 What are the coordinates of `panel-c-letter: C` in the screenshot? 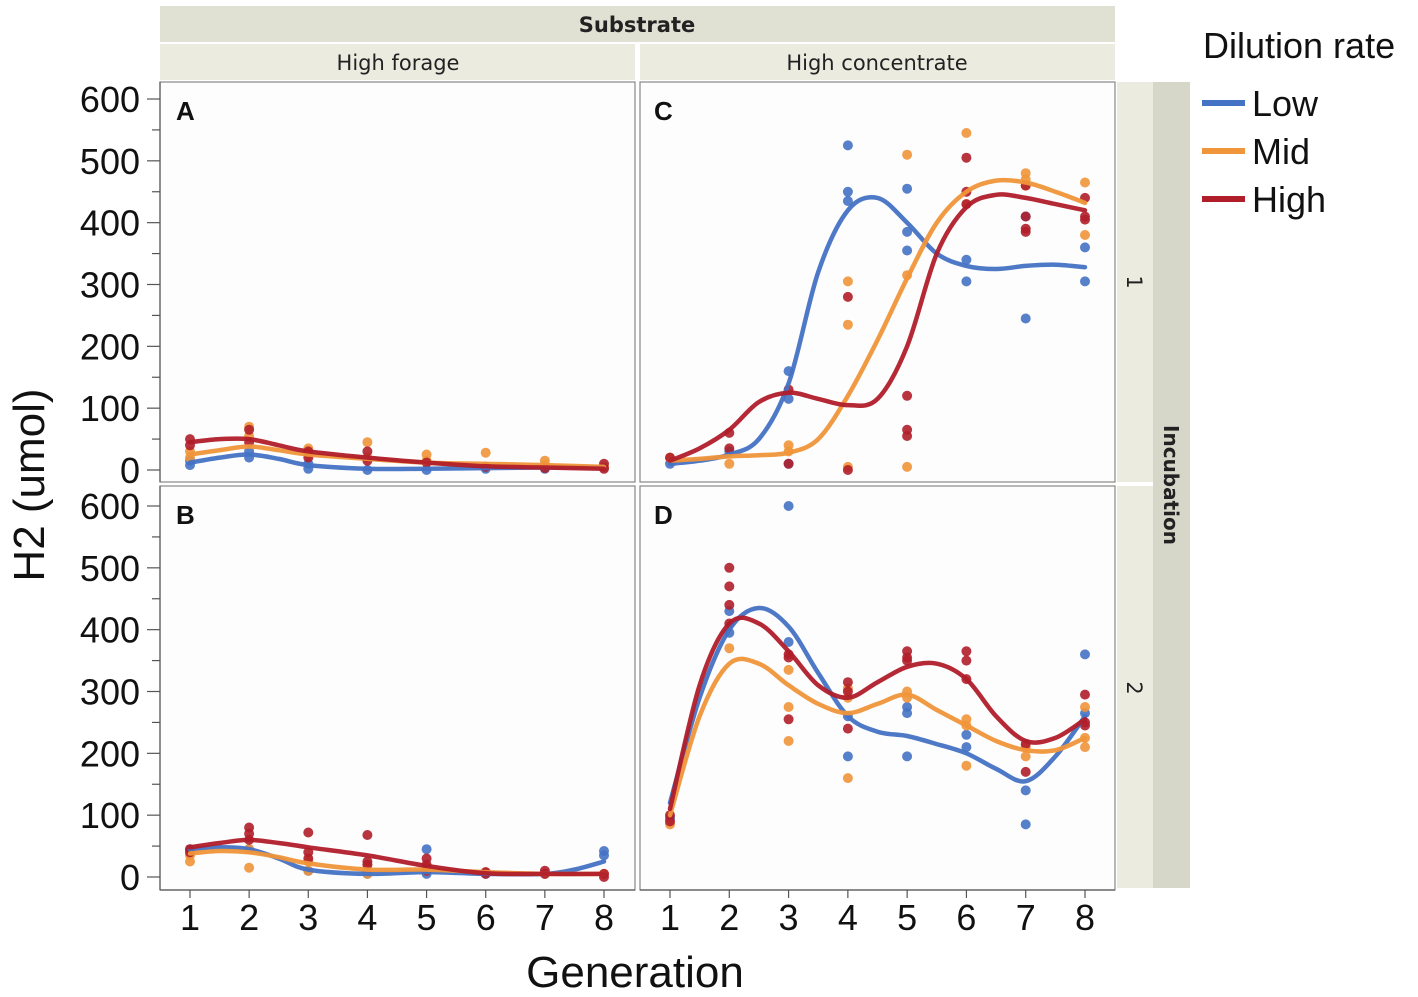 It's located at (663, 111).